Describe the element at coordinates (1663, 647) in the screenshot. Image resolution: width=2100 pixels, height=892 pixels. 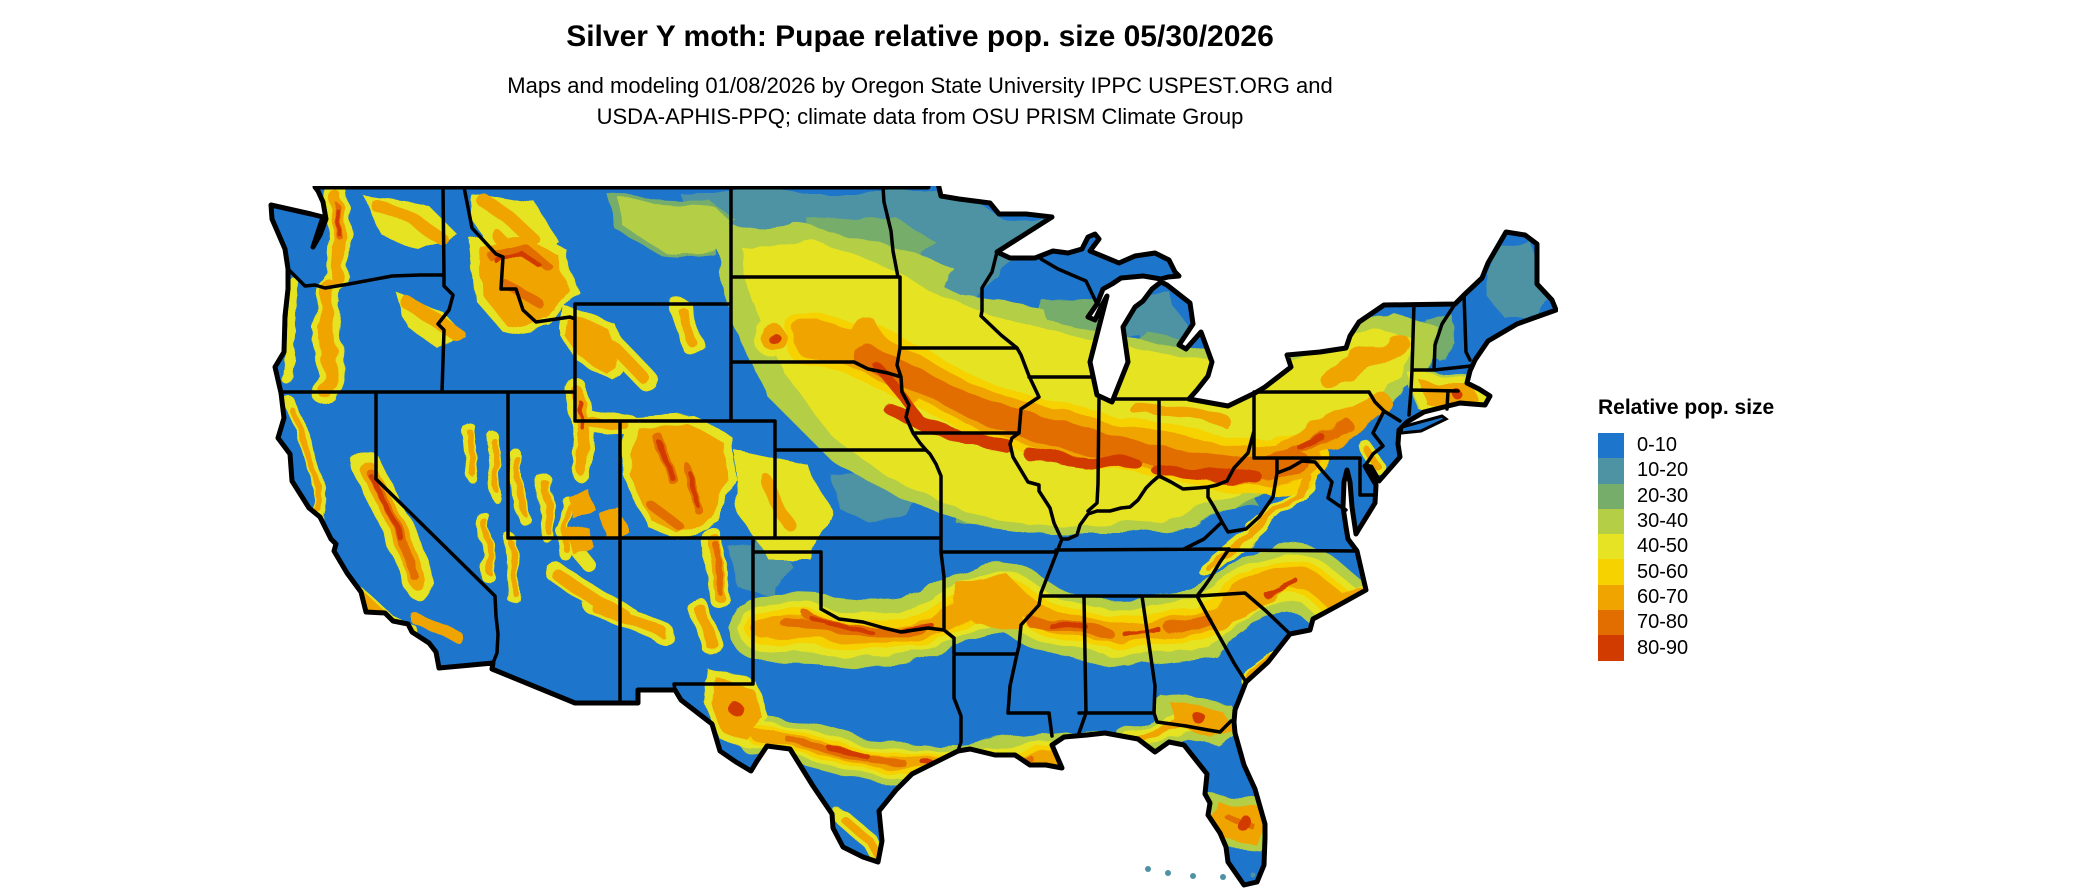
I see `legend-label: 80-90` at that location.